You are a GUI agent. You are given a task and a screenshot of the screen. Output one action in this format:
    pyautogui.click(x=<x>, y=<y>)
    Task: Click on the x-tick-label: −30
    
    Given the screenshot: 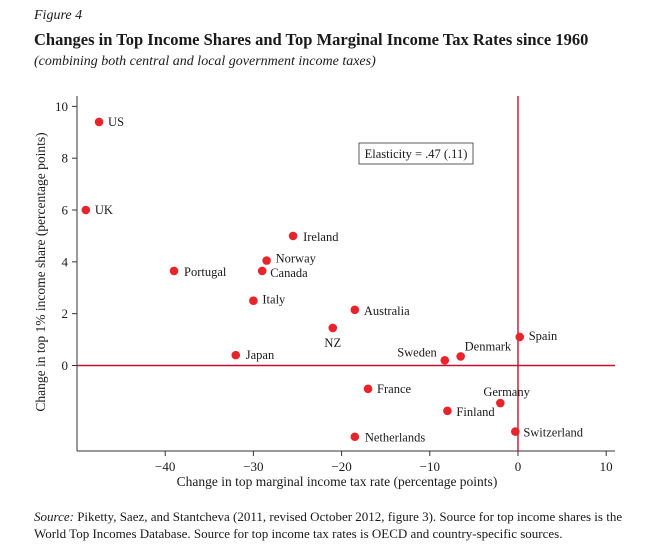 What is the action you would take?
    pyautogui.click(x=253, y=466)
    